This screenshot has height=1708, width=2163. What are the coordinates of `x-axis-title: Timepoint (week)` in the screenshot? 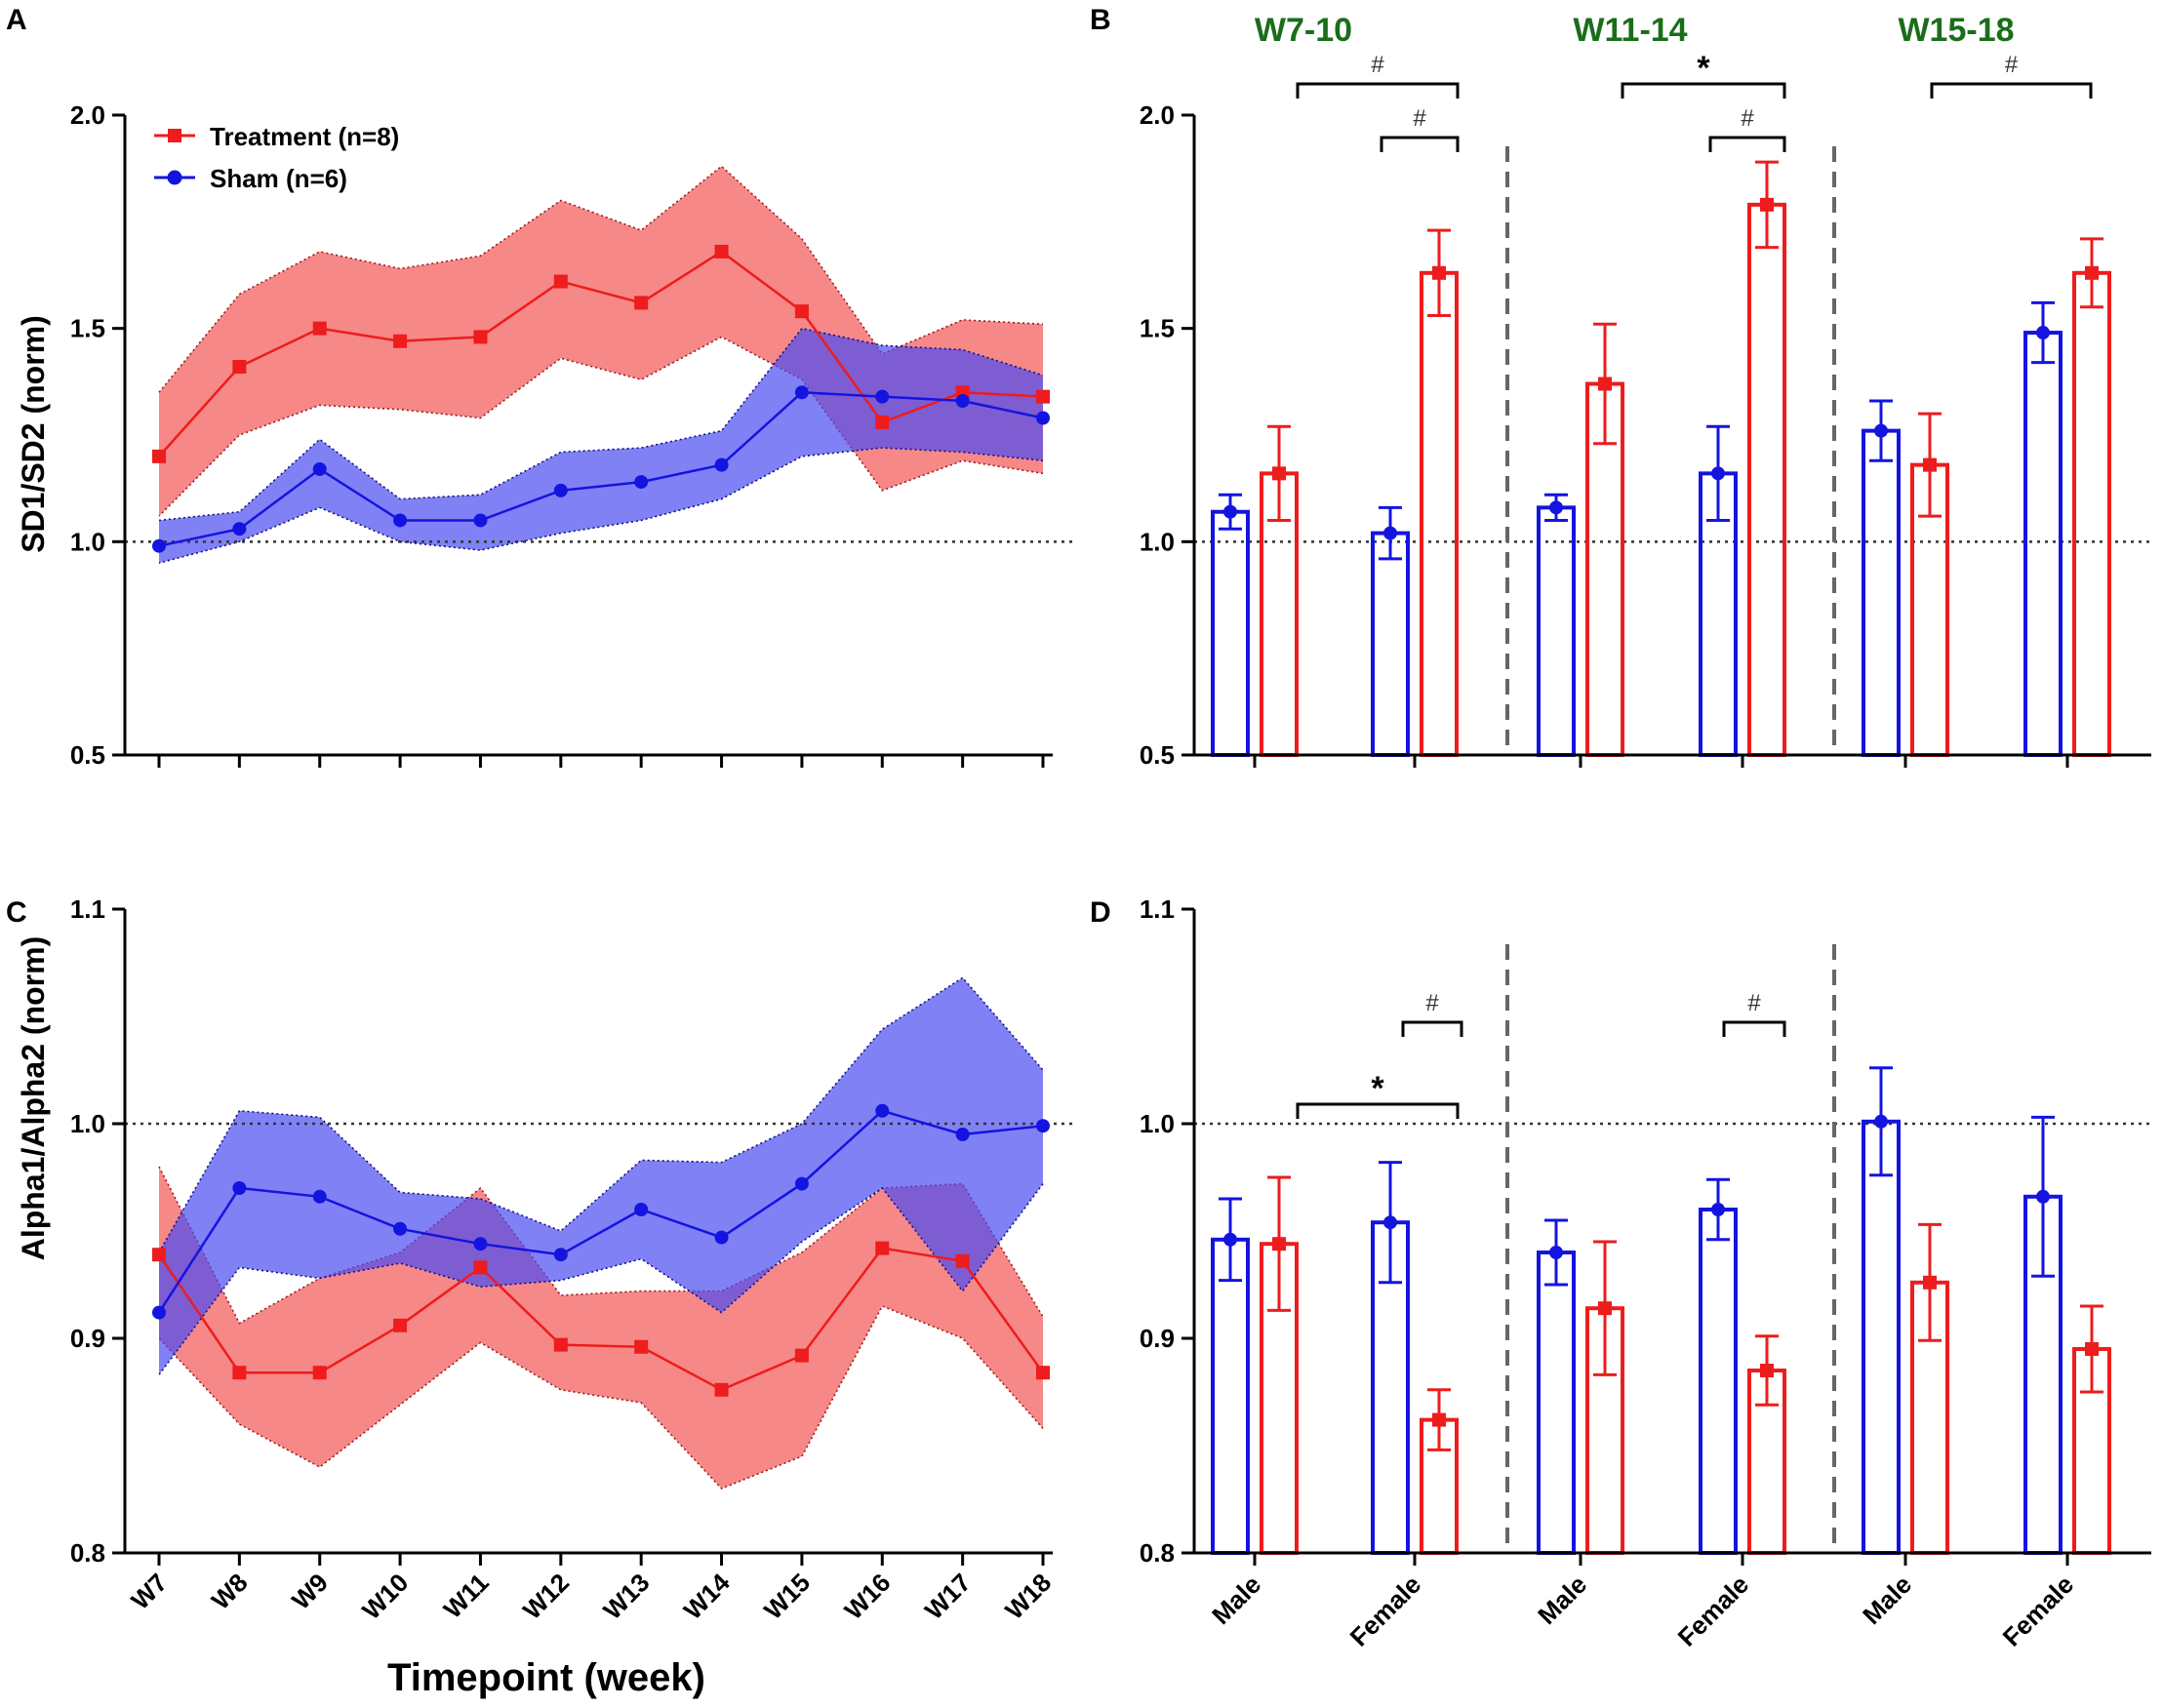 It's located at (546, 1677).